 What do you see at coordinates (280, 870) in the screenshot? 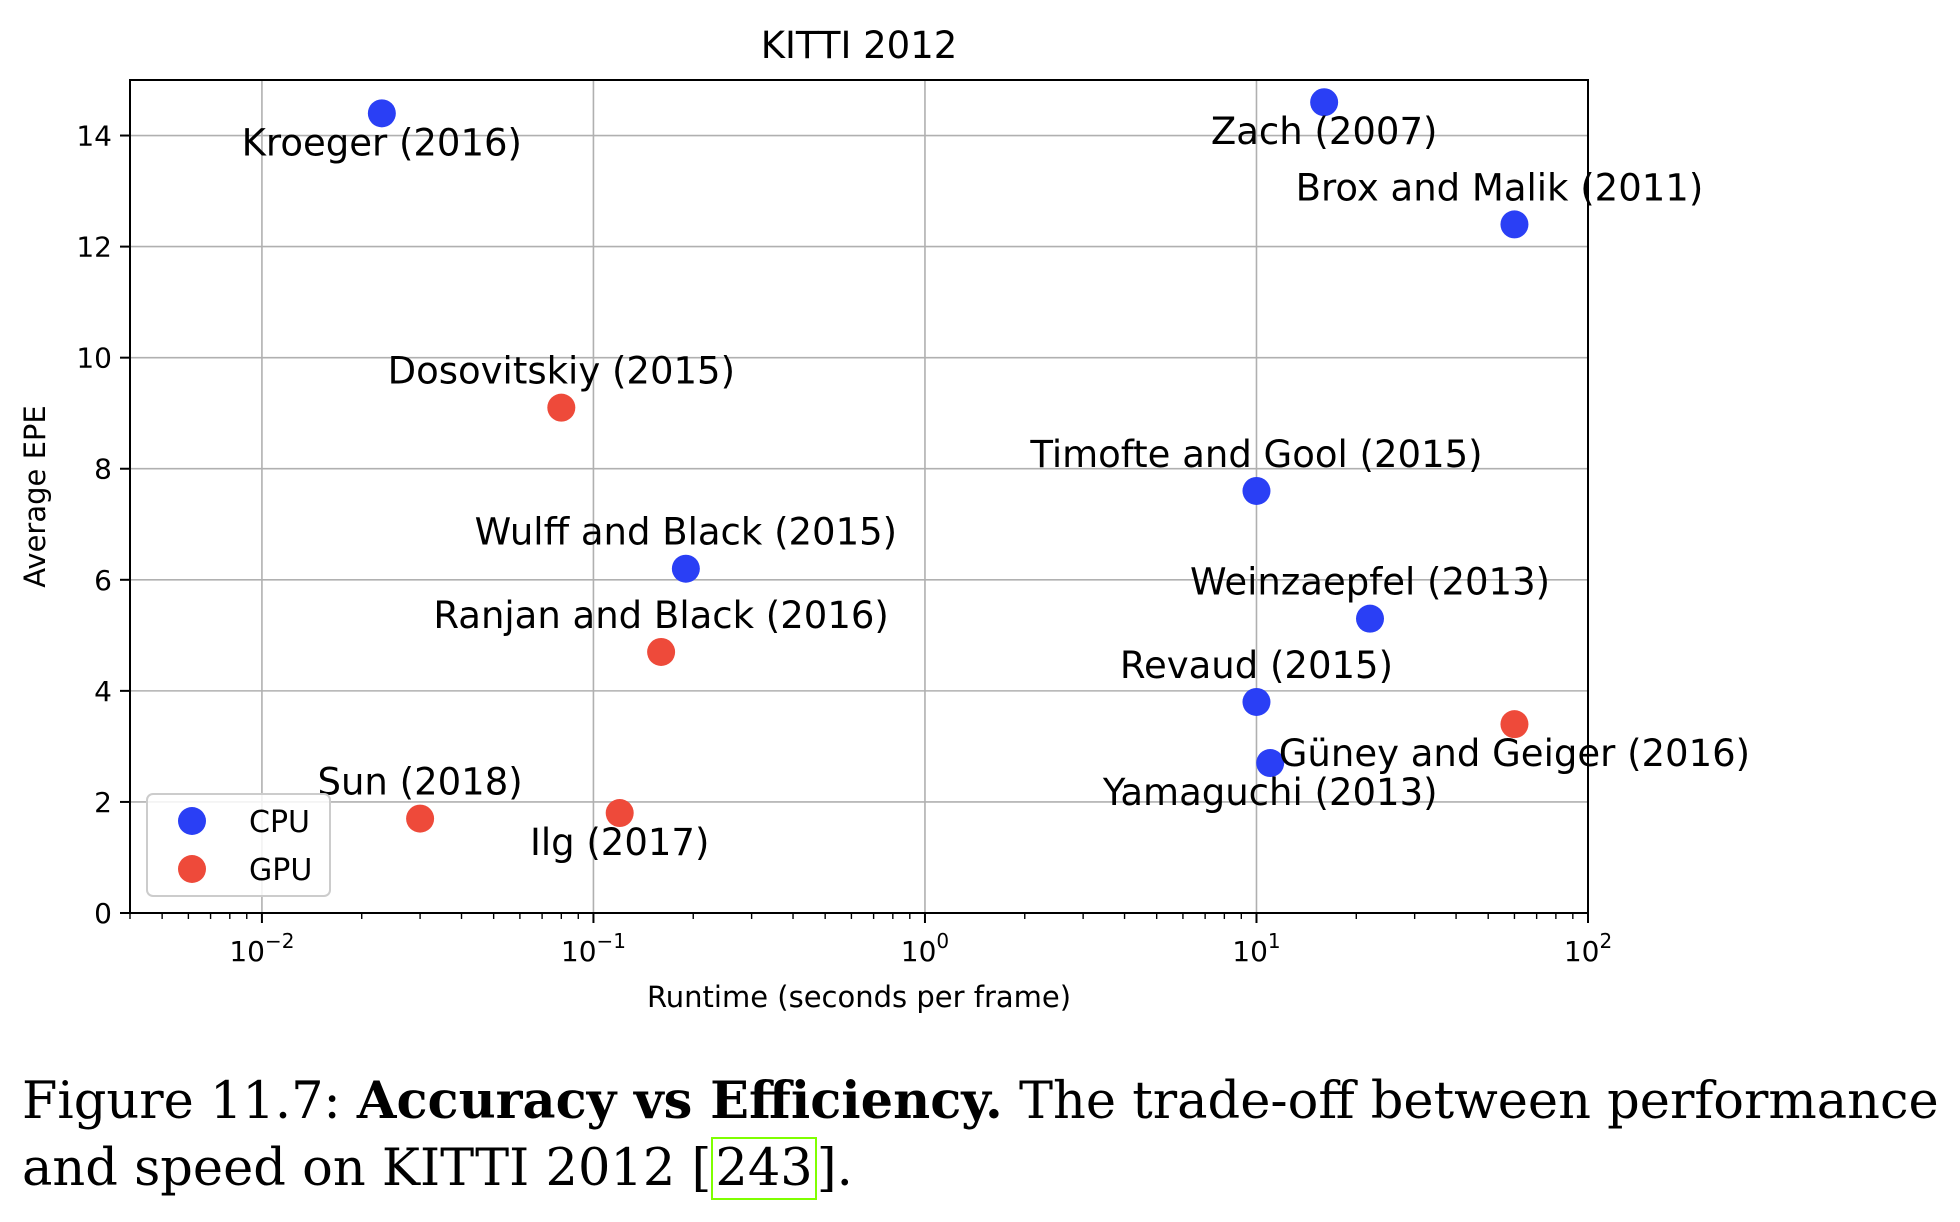
I see `legend-label-gpu: GPU` at bounding box center [280, 870].